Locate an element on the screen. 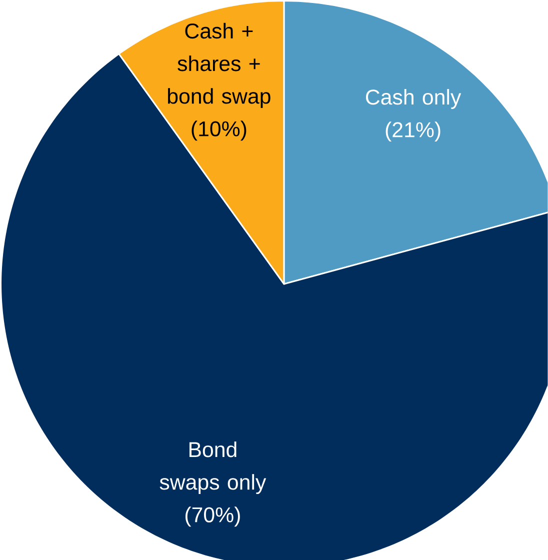 This screenshot has width=548, height=560. slice-label: Cash only is located at coordinates (414, 99).